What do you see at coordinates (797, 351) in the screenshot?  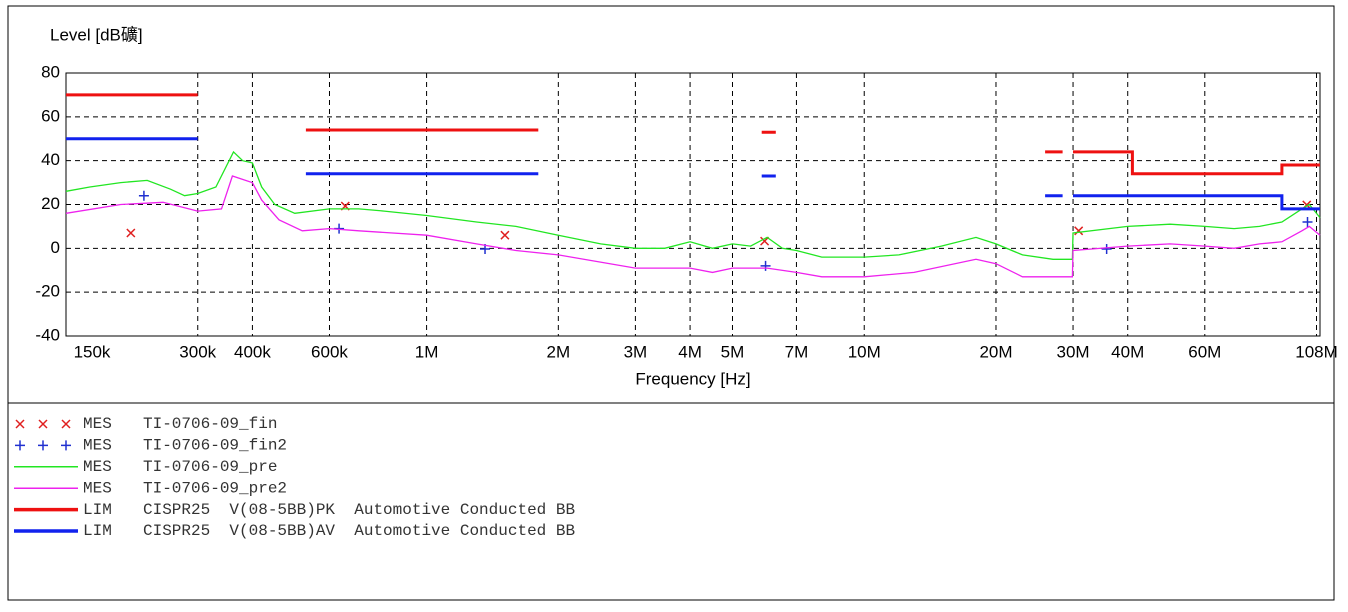 I see `x-tick-label: 7M` at bounding box center [797, 351].